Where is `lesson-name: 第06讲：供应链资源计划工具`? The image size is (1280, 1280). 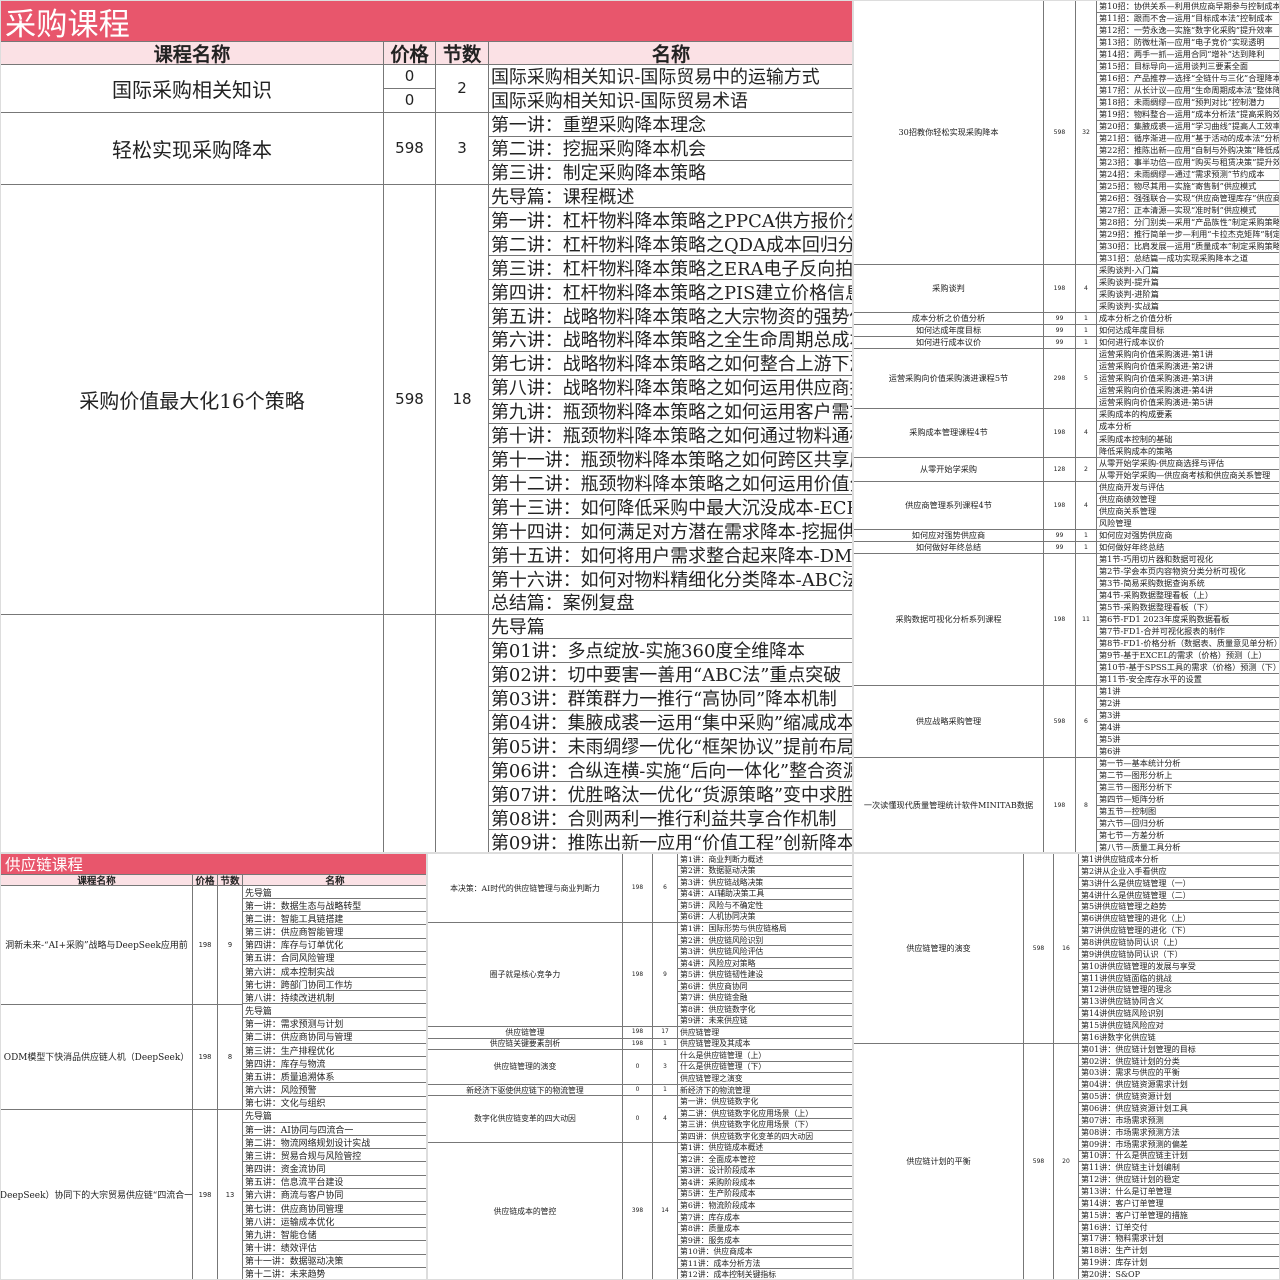 lesson-name: 第06讲：供应链资源计划工具 is located at coordinates (1179, 1109).